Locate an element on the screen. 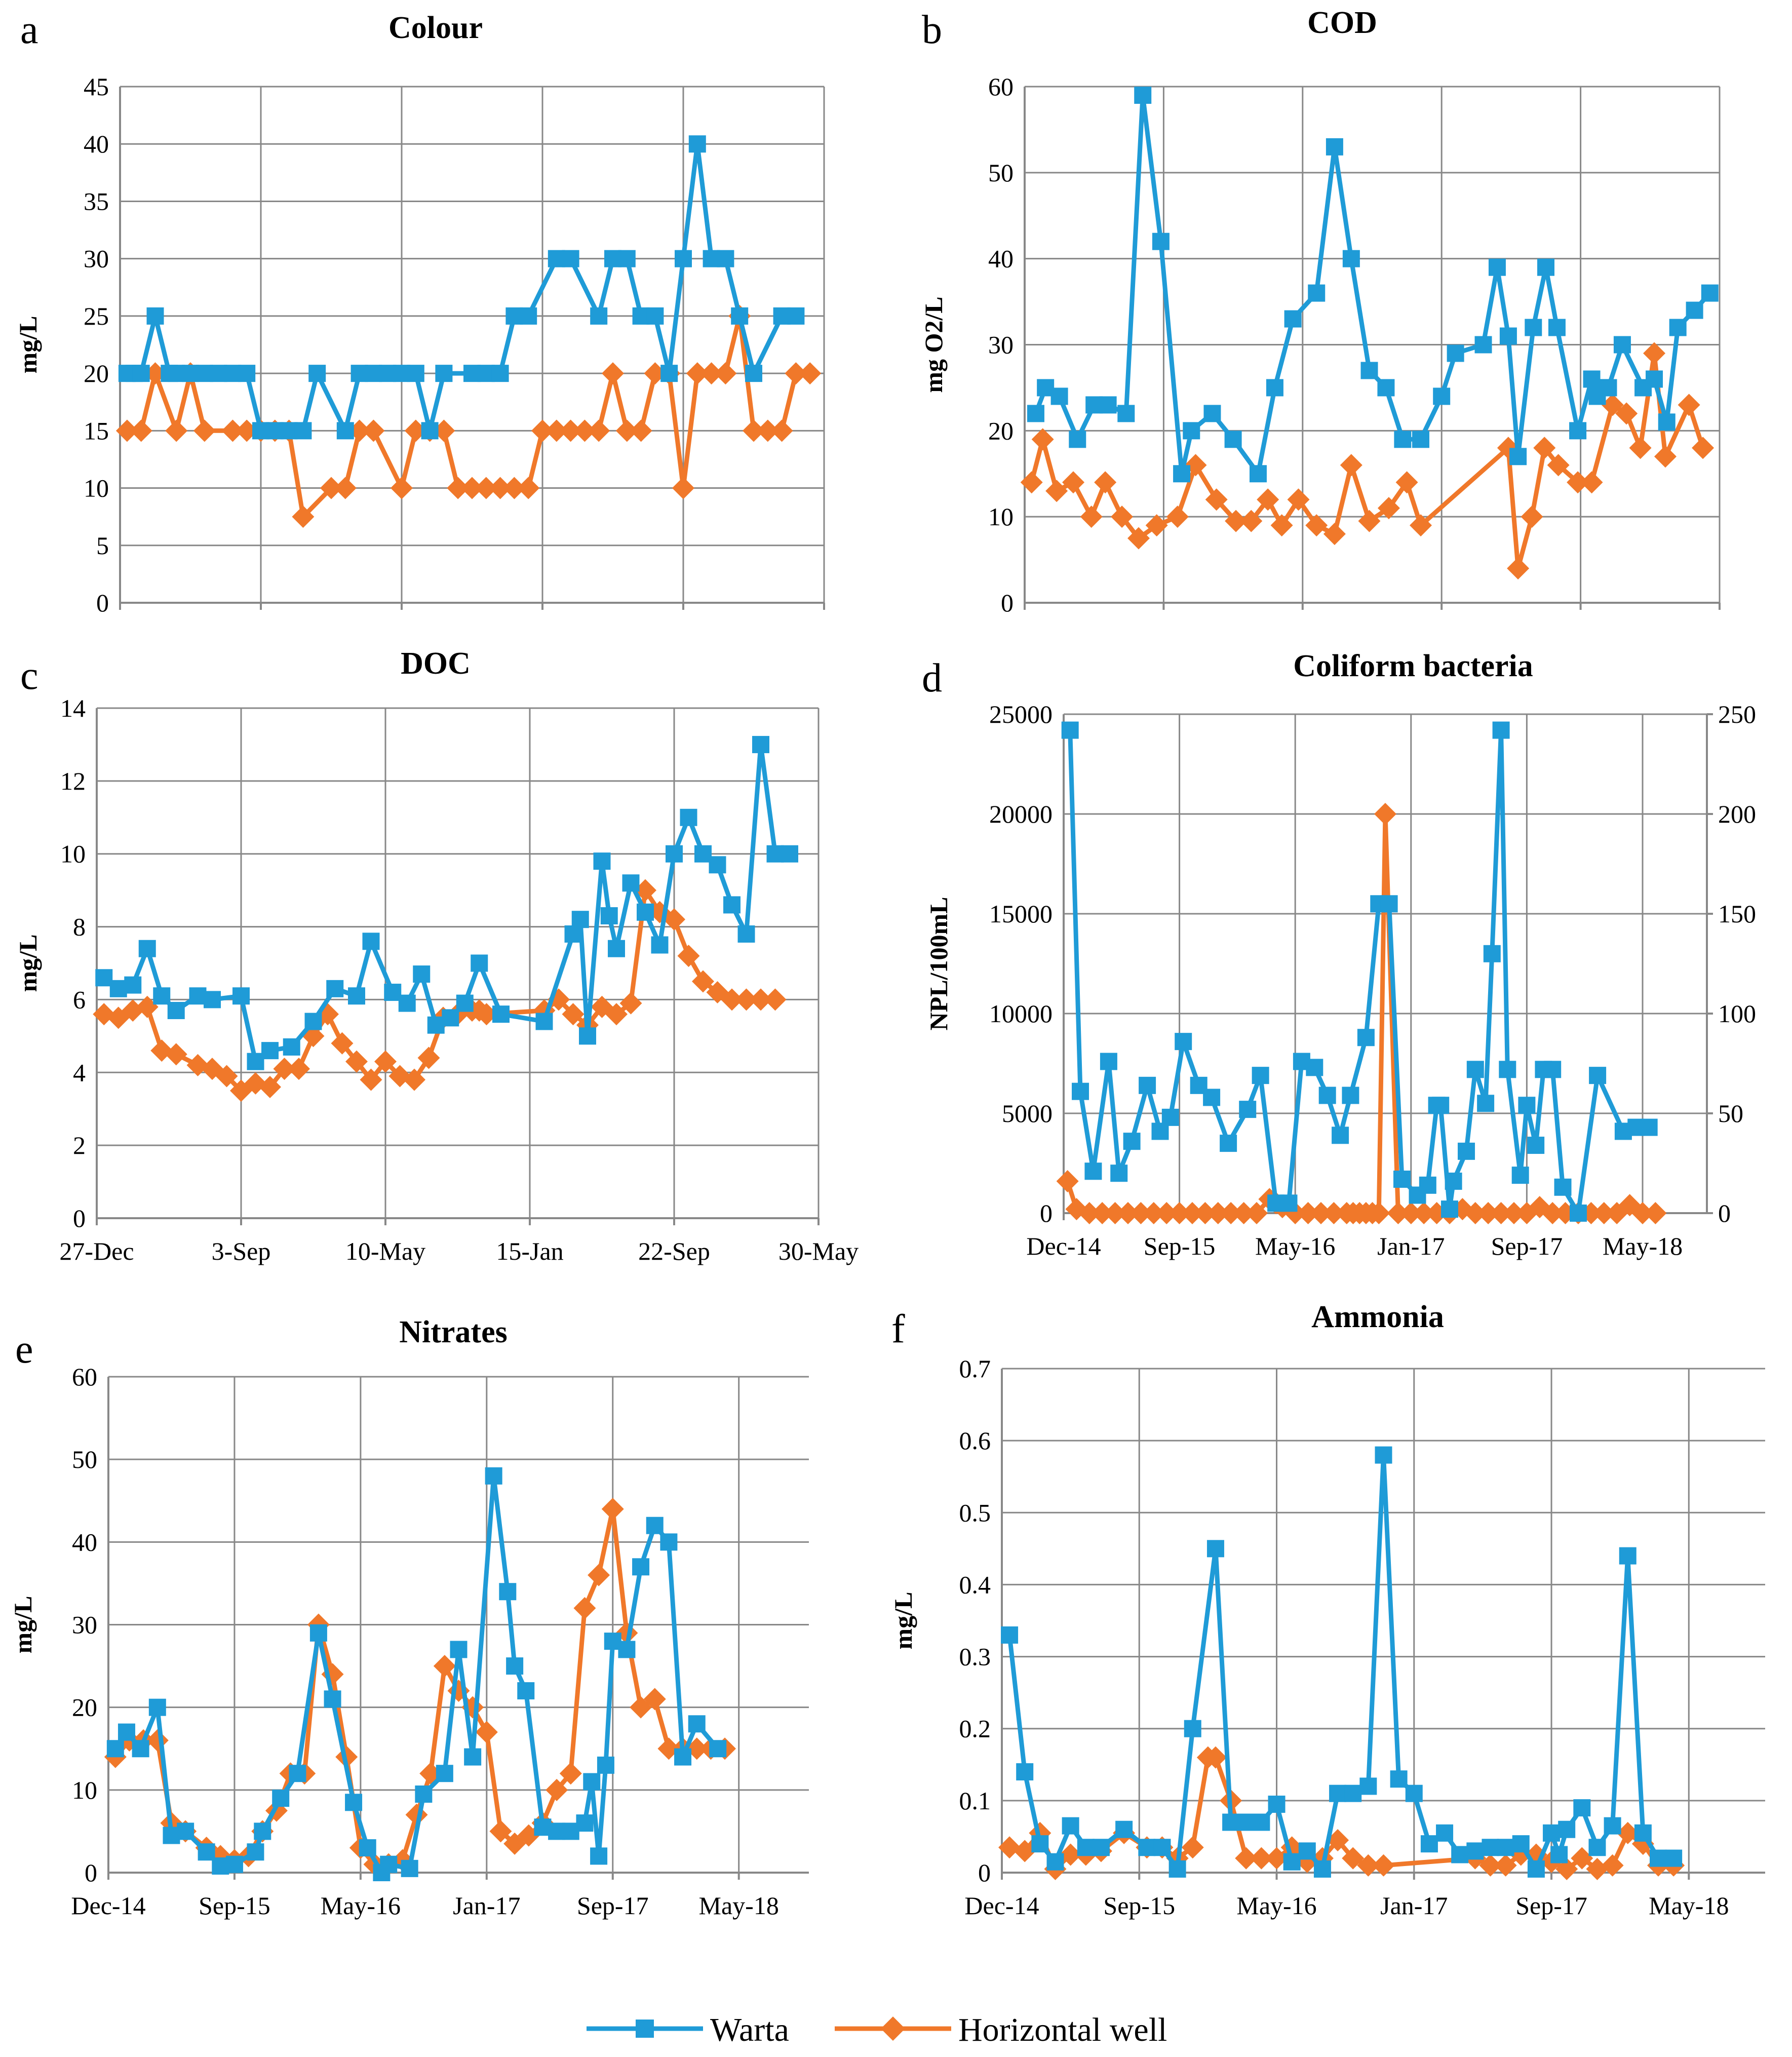  x-tick-label: Sep-17 is located at coordinates (1527, 1246).